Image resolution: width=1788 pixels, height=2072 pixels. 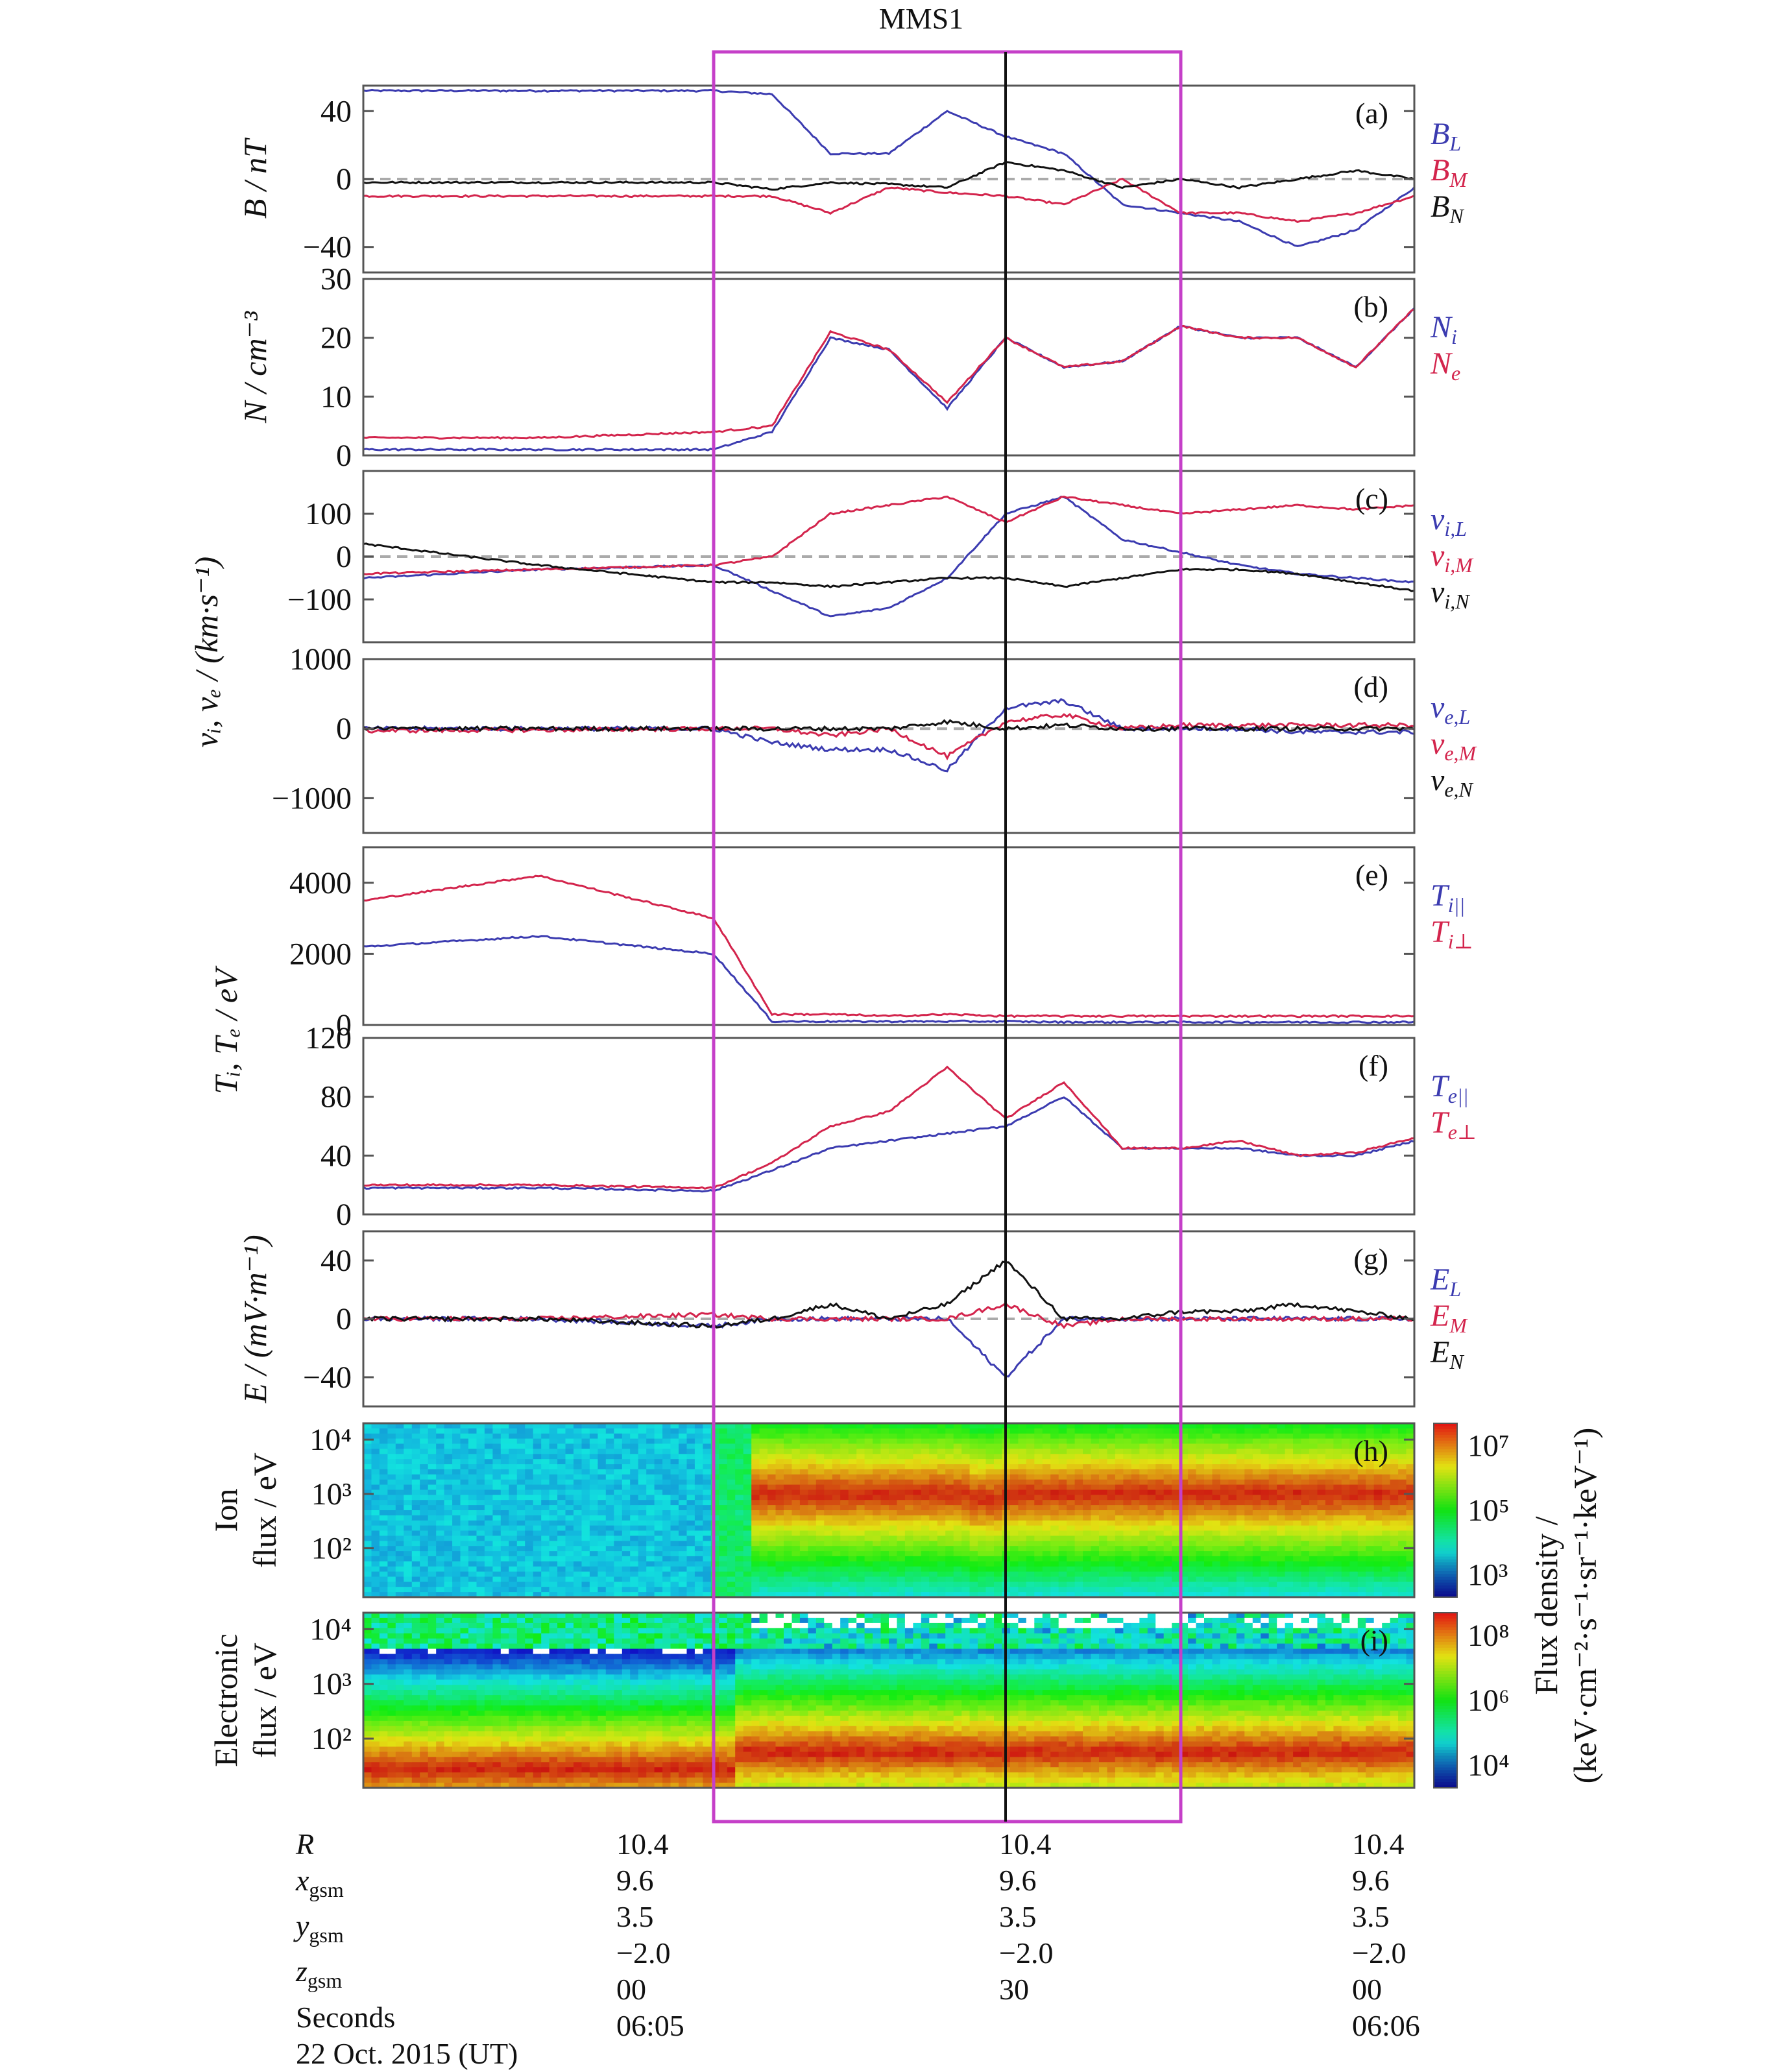 What do you see at coordinates (1386, 2026) in the screenshot?
I see `table-cell: 06:06` at bounding box center [1386, 2026].